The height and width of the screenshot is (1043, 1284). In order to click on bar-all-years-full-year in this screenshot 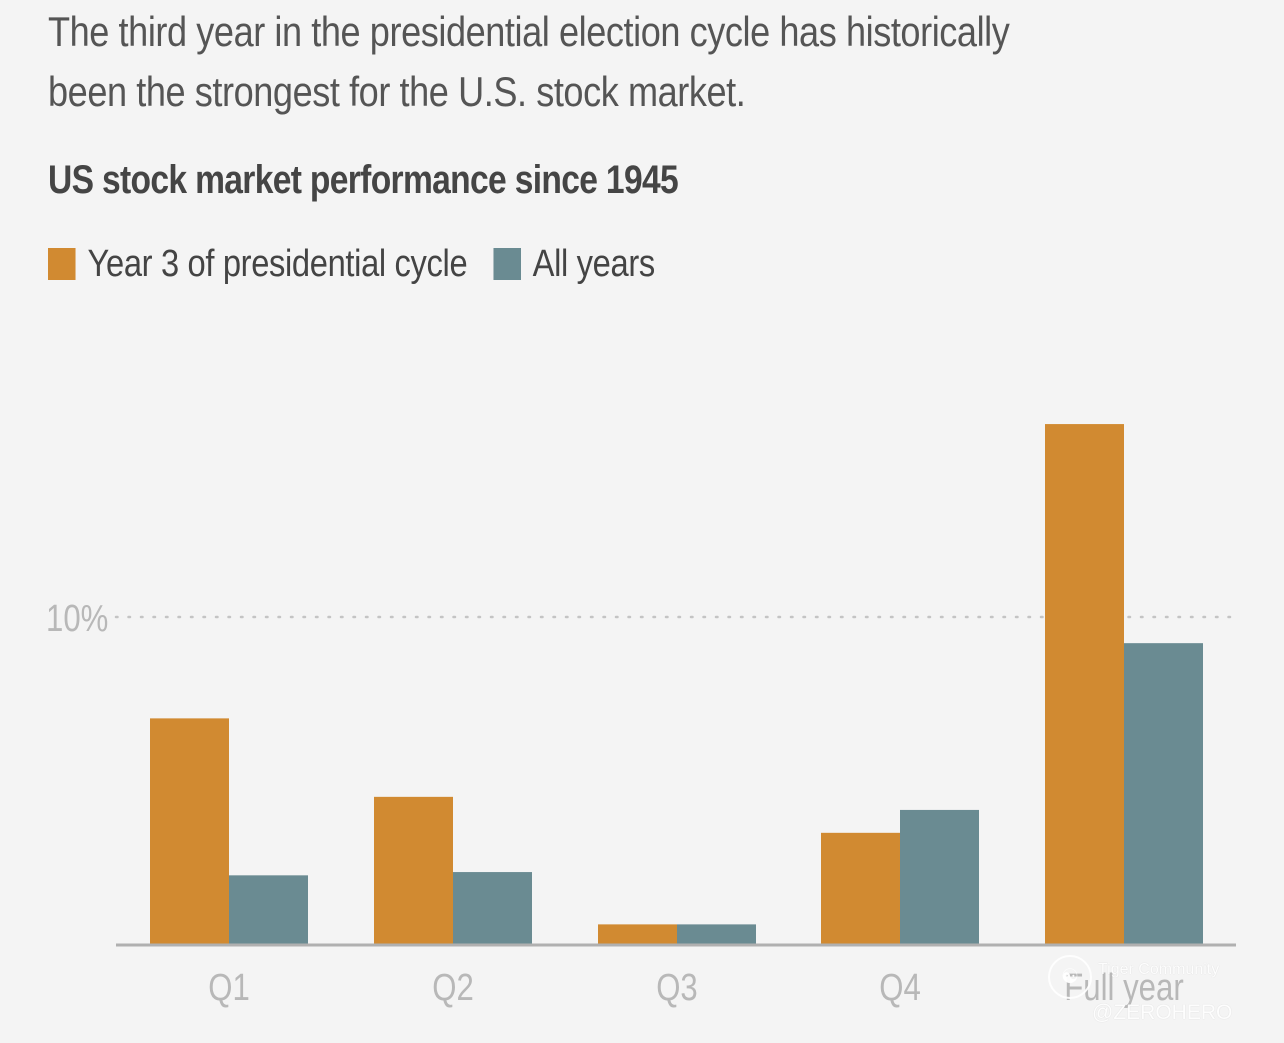, I will do `click(1163, 793)`.